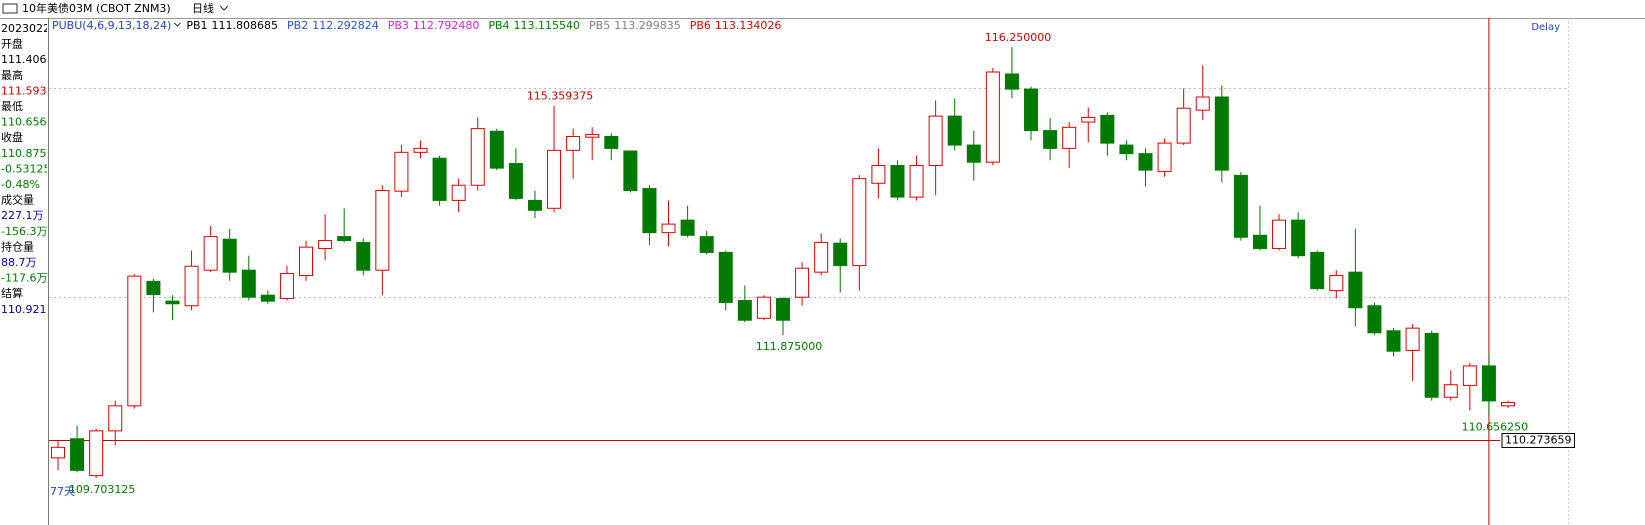 Image resolution: width=1645 pixels, height=525 pixels. Describe the element at coordinates (24, 153) in the screenshot. I see `info-row: 110.875` at that location.